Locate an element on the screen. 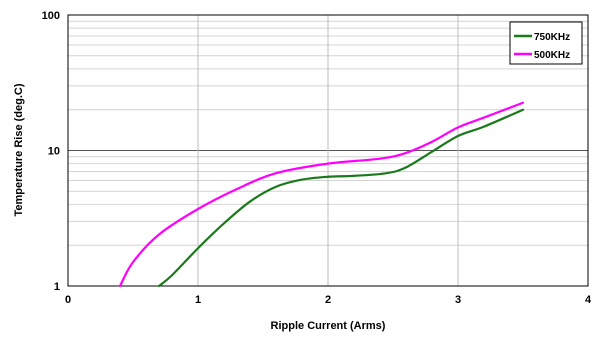 The height and width of the screenshot is (338, 595). legend-label-500khz: 500KHz is located at coordinates (552, 55).